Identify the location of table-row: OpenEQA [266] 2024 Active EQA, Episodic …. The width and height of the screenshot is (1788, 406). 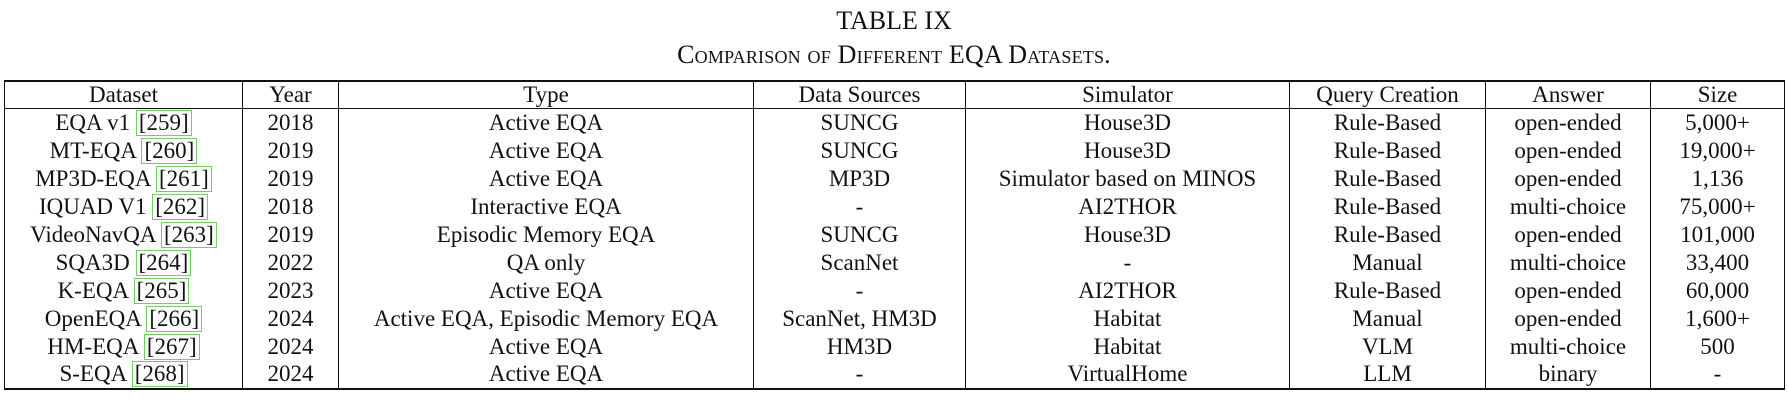
(894, 318).